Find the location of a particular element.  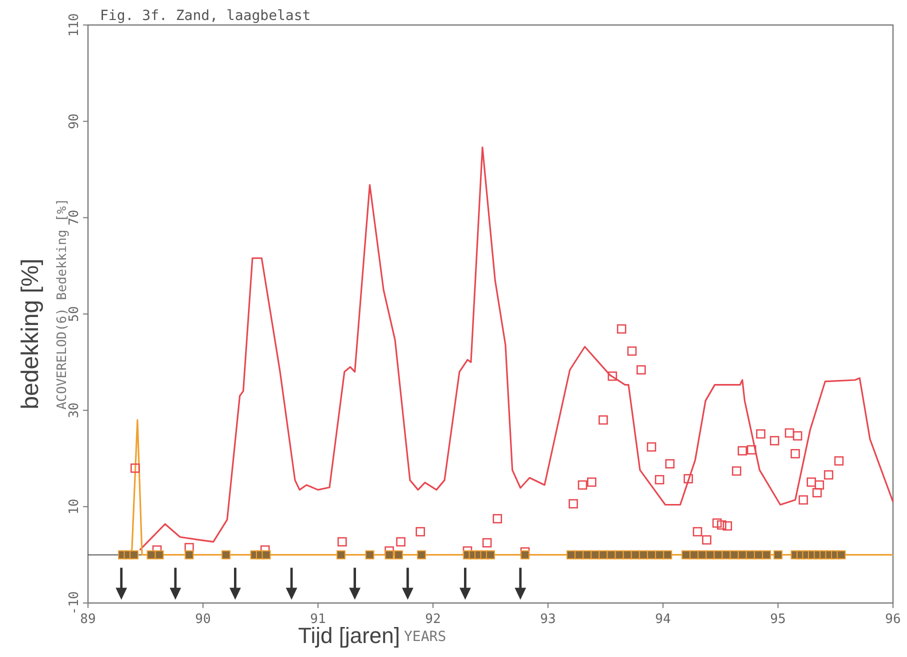

x-tick-label: 92 is located at coordinates (433, 619).